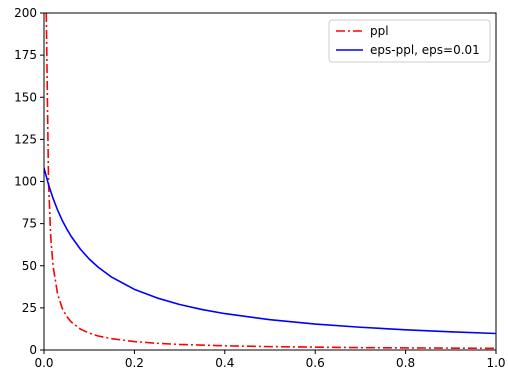  I want to click on y-tick-label: 25, so click(29, 308).